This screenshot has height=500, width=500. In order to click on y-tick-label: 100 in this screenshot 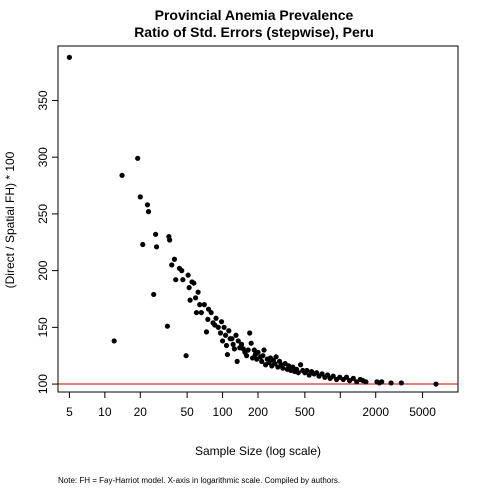, I will do `click(43, 384)`.